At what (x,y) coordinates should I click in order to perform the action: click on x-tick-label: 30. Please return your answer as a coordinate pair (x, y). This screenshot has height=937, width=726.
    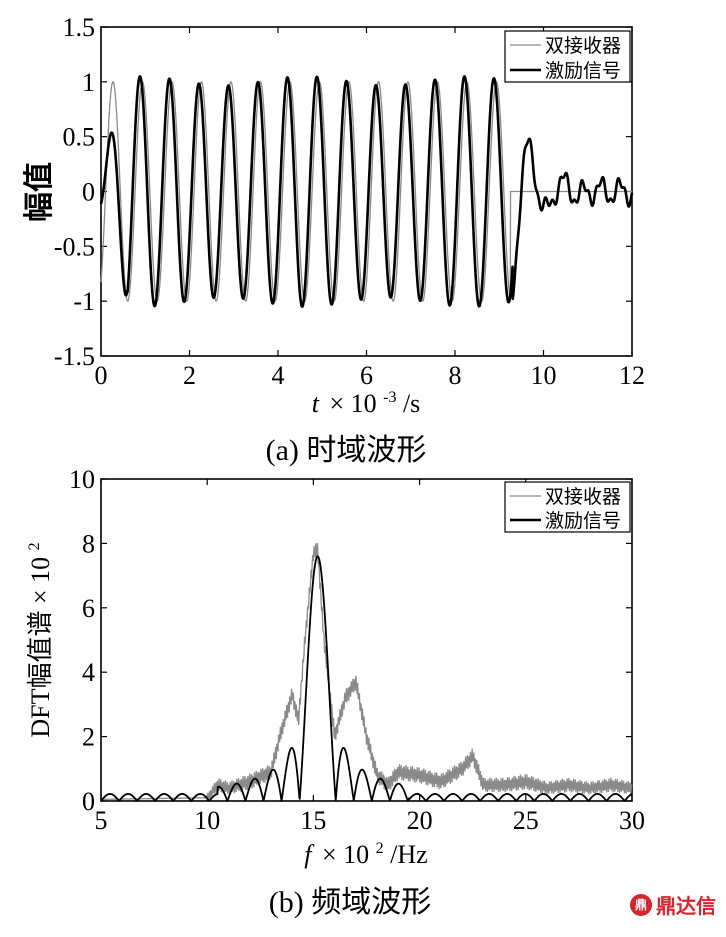
    Looking at the image, I should click on (632, 820).